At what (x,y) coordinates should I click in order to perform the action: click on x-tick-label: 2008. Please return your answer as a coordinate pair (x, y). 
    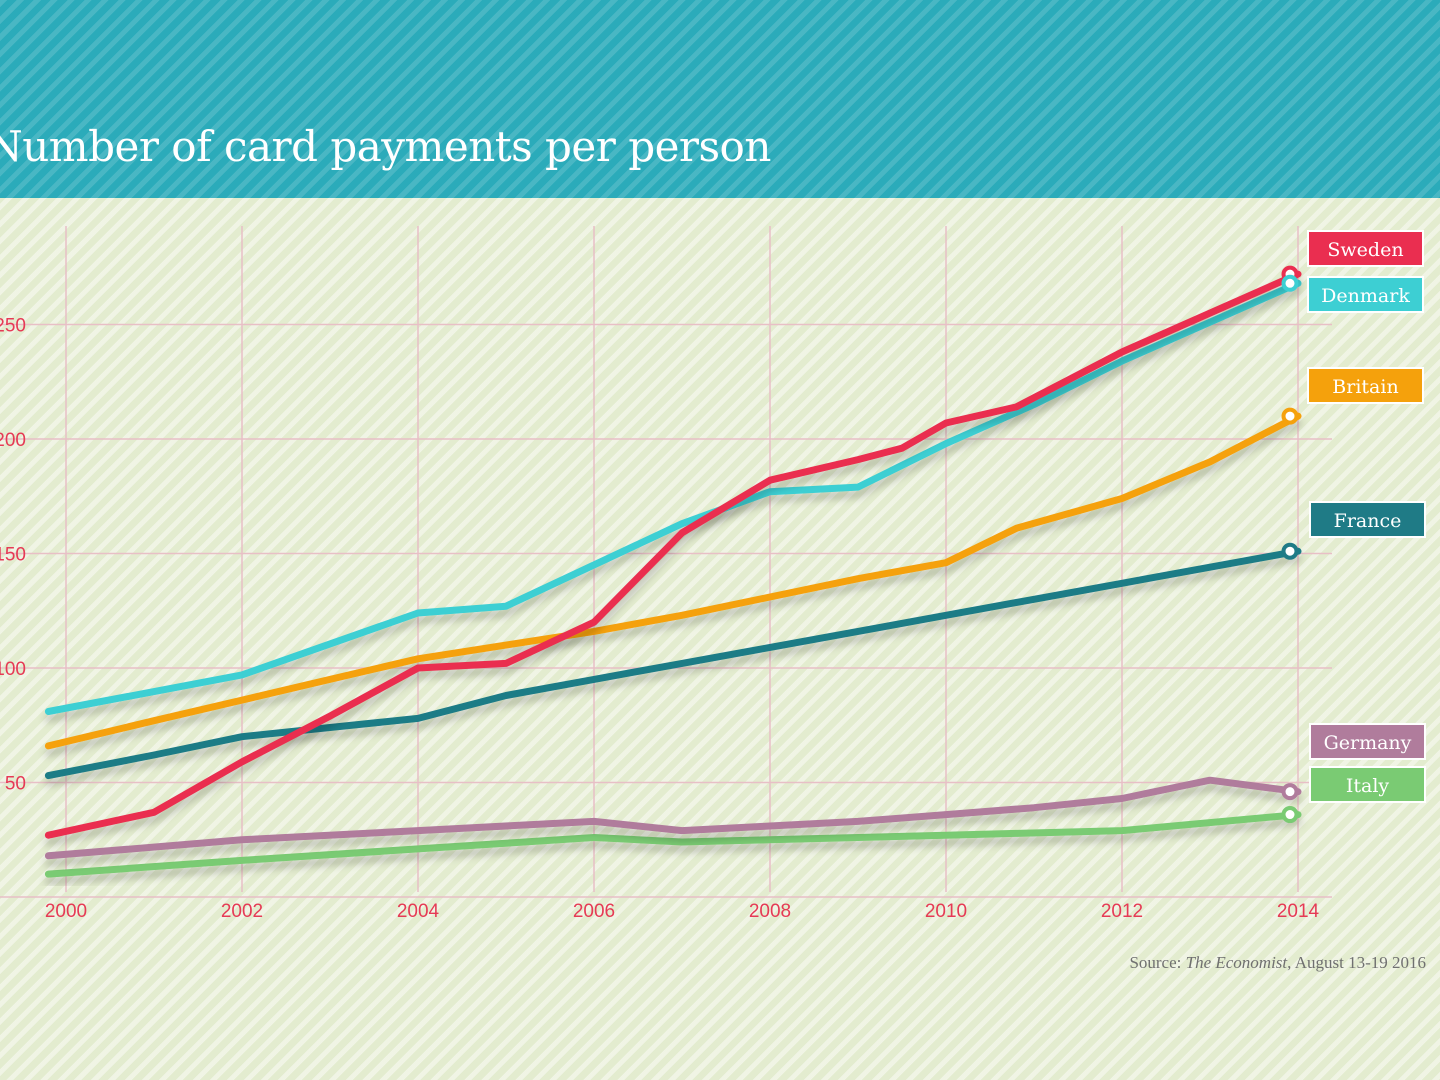
    Looking at the image, I should click on (770, 911).